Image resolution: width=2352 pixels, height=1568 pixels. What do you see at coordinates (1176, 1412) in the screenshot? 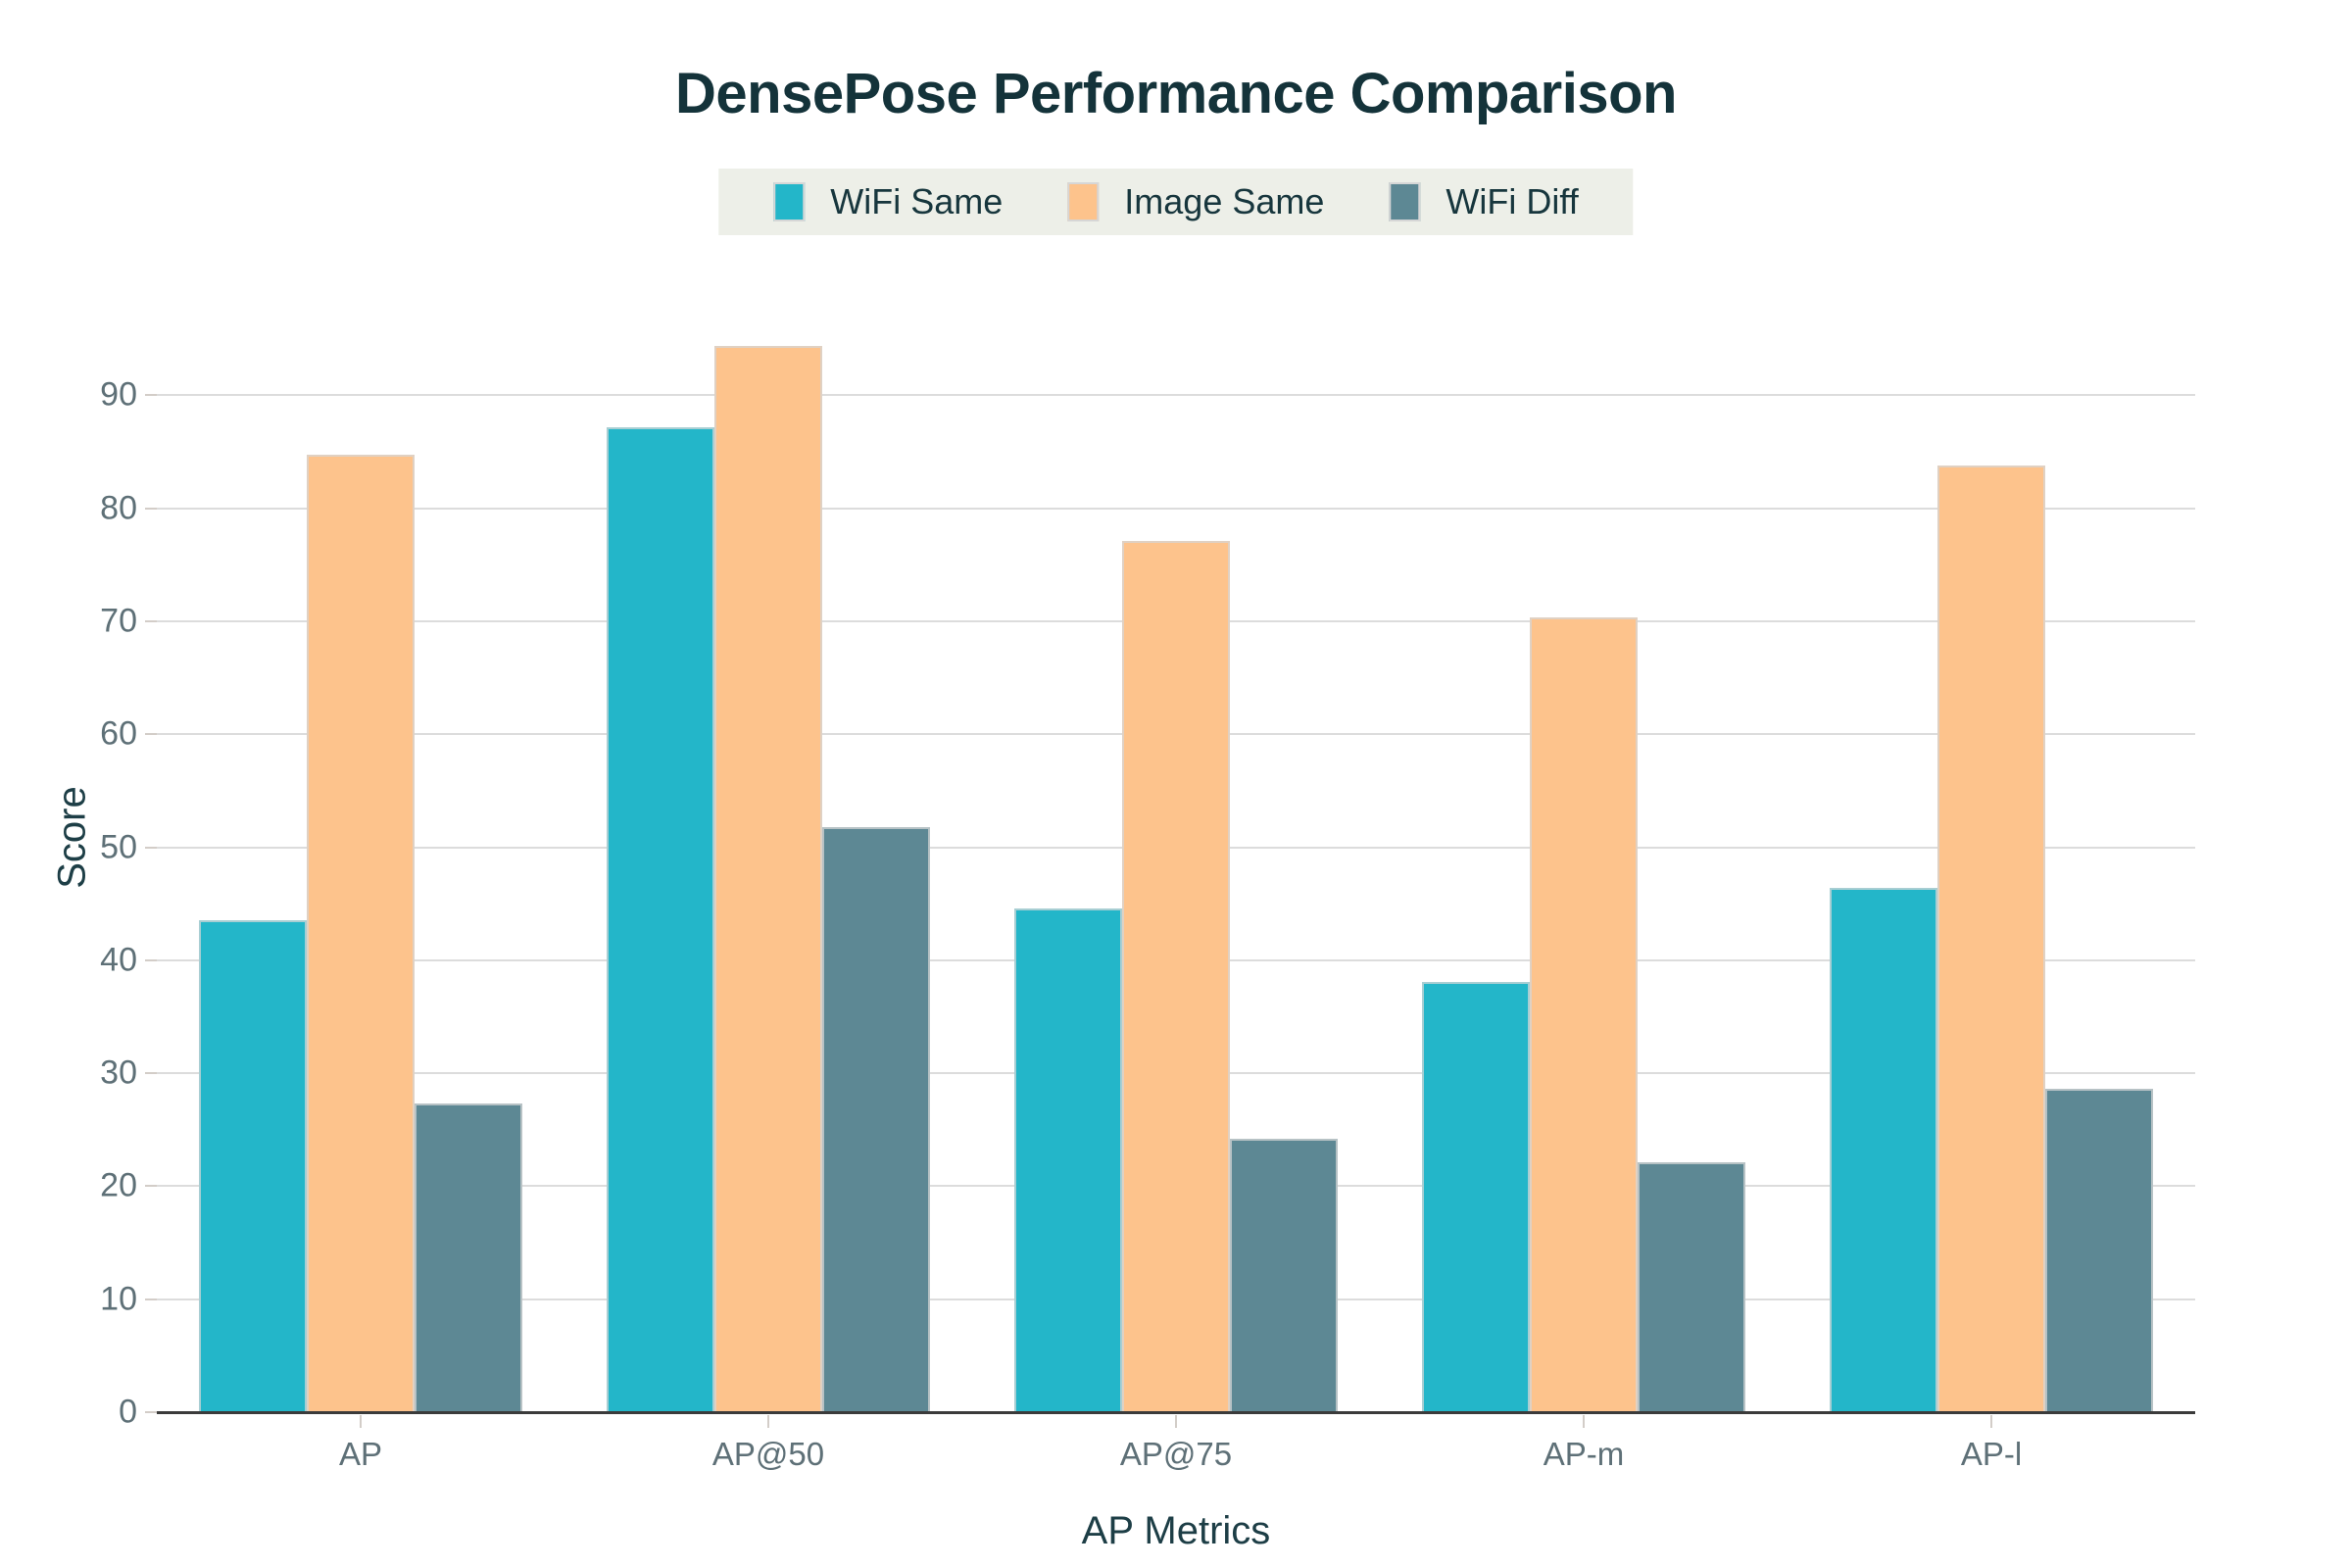
I see `x-axis-line` at bounding box center [1176, 1412].